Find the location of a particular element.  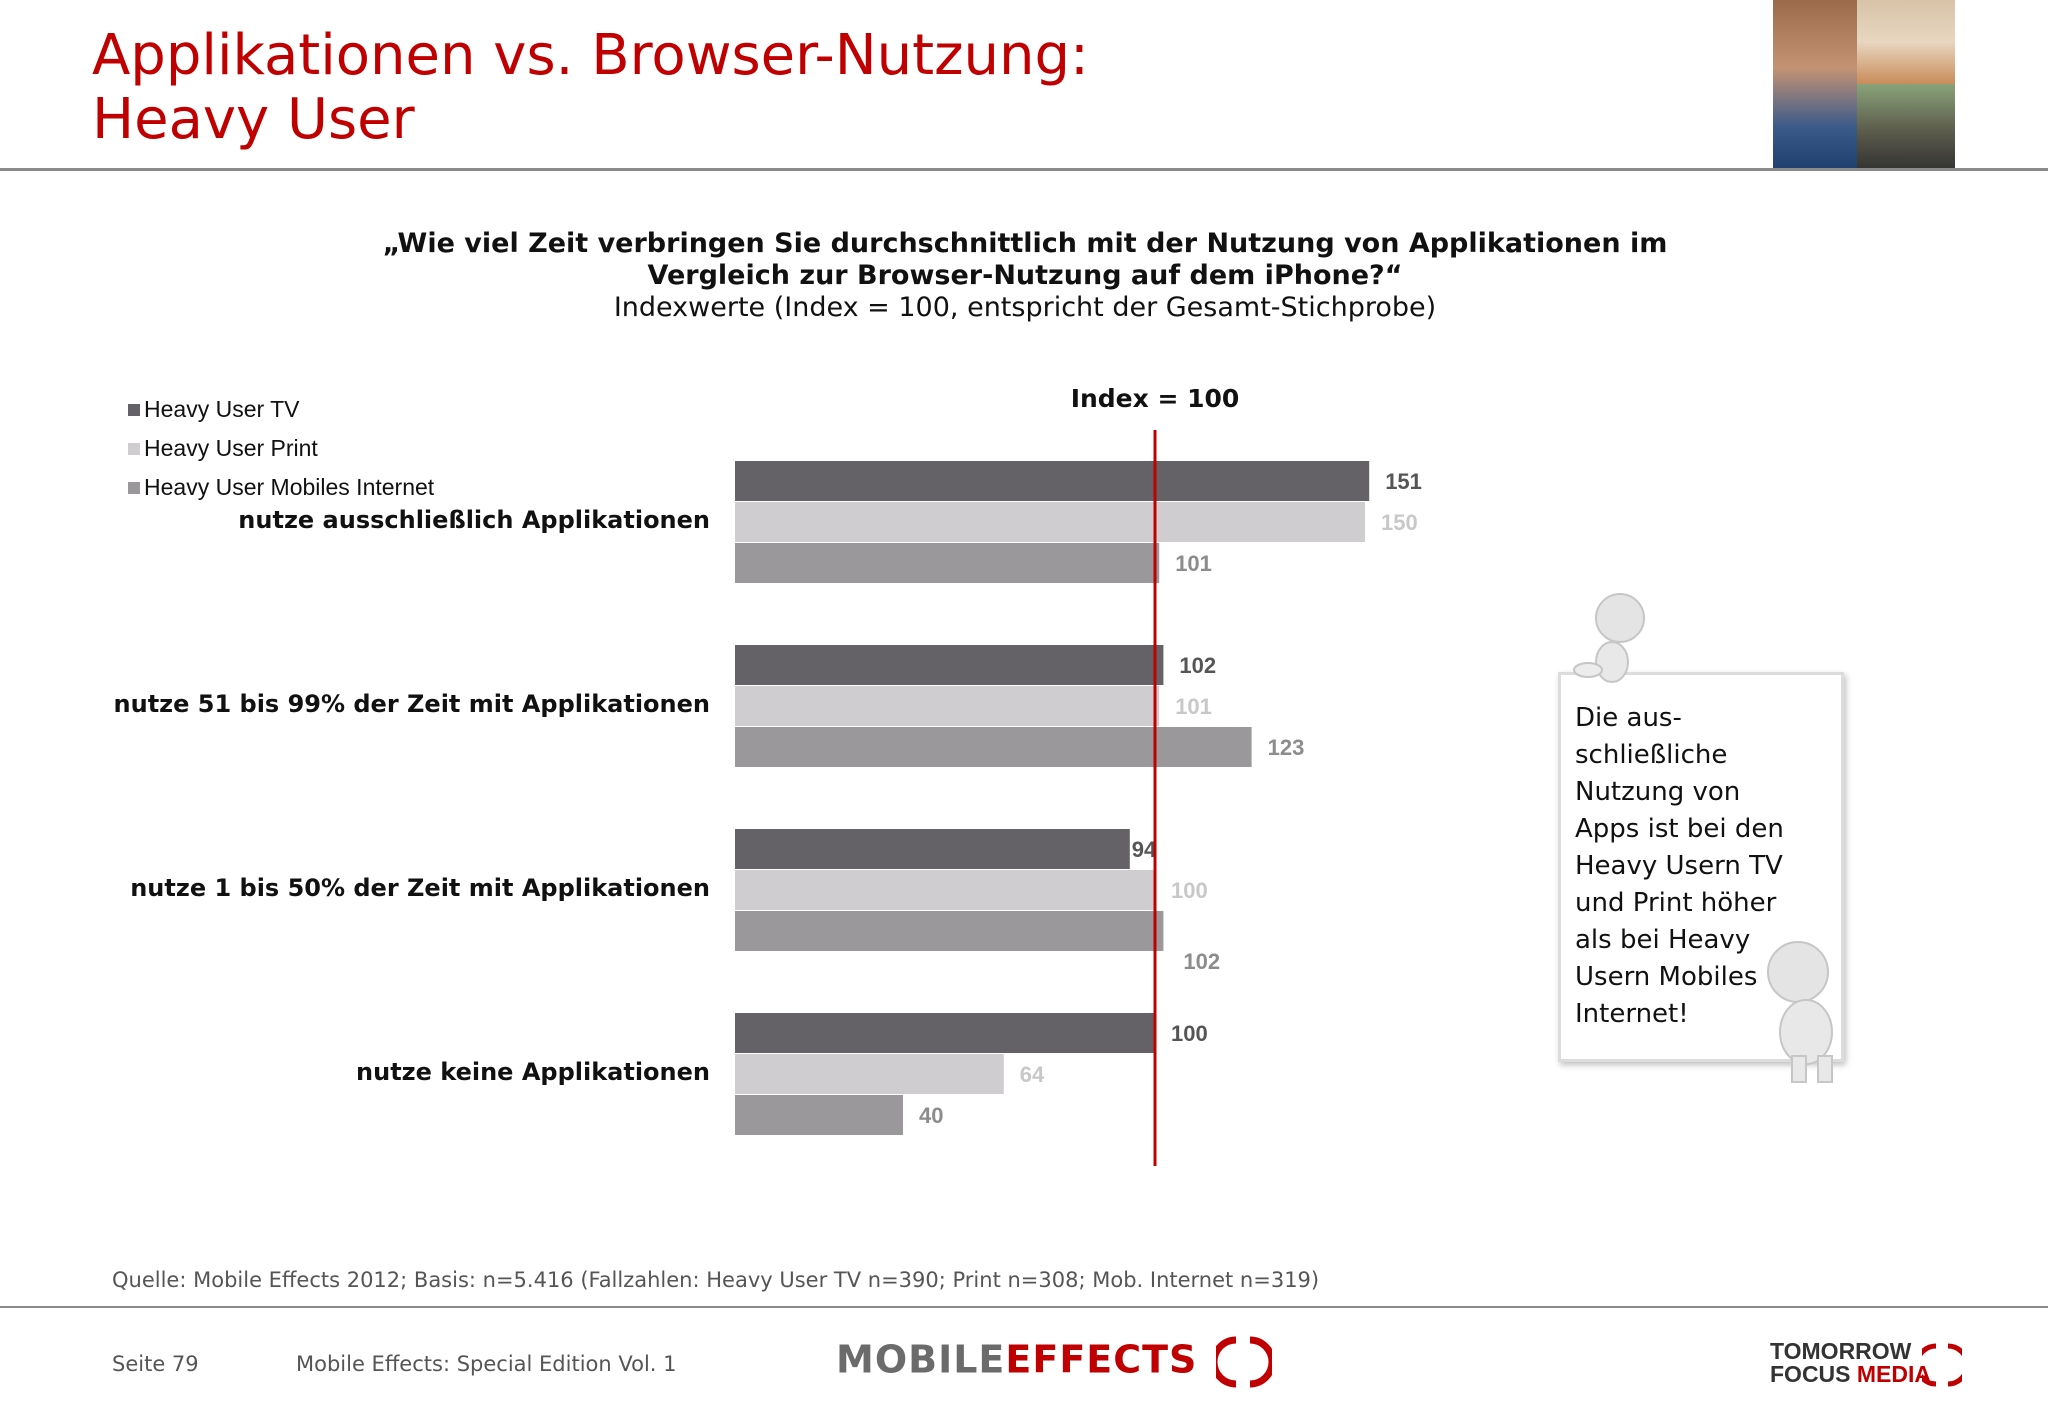

logo-word-effects: EFFECTS is located at coordinates (1101, 1359).